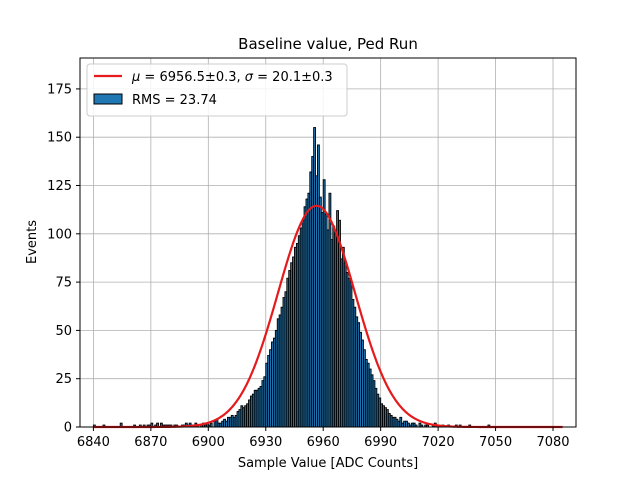 The width and height of the screenshot is (640, 480). I want to click on x-axis-ticks: 6840 6870 6900 6930 6960 6990 7020 7050 7080, so click(323, 438).